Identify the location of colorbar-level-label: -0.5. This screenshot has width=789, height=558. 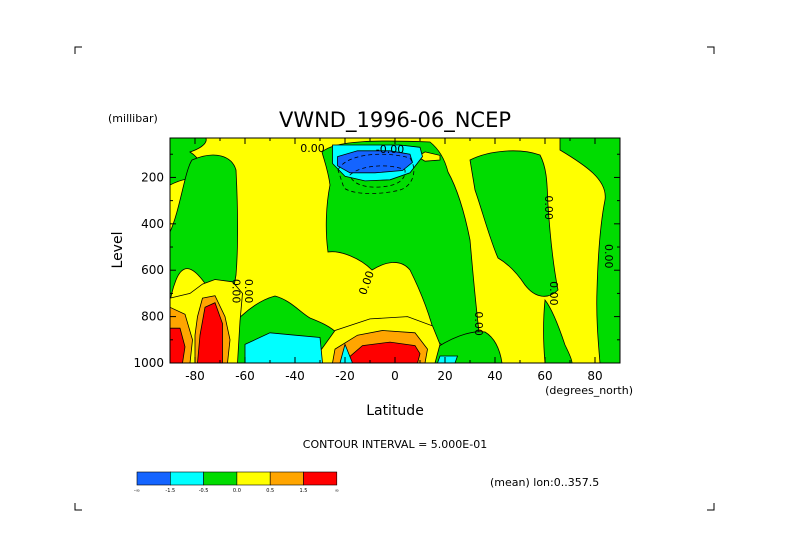
(204, 491).